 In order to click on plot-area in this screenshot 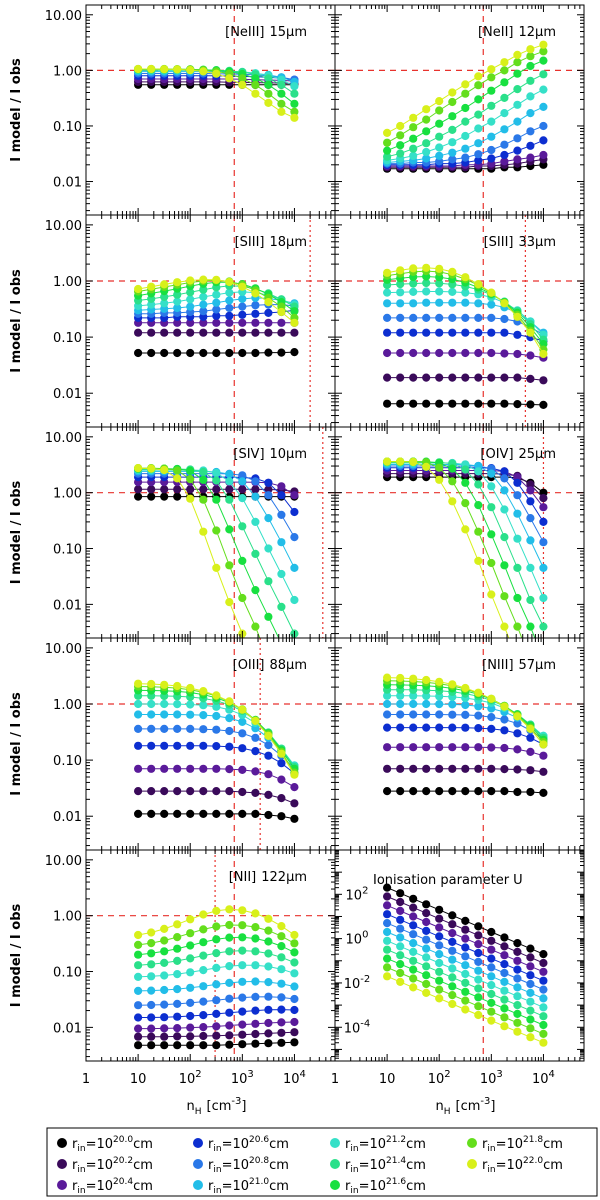, I will do `click(210, 955)`.